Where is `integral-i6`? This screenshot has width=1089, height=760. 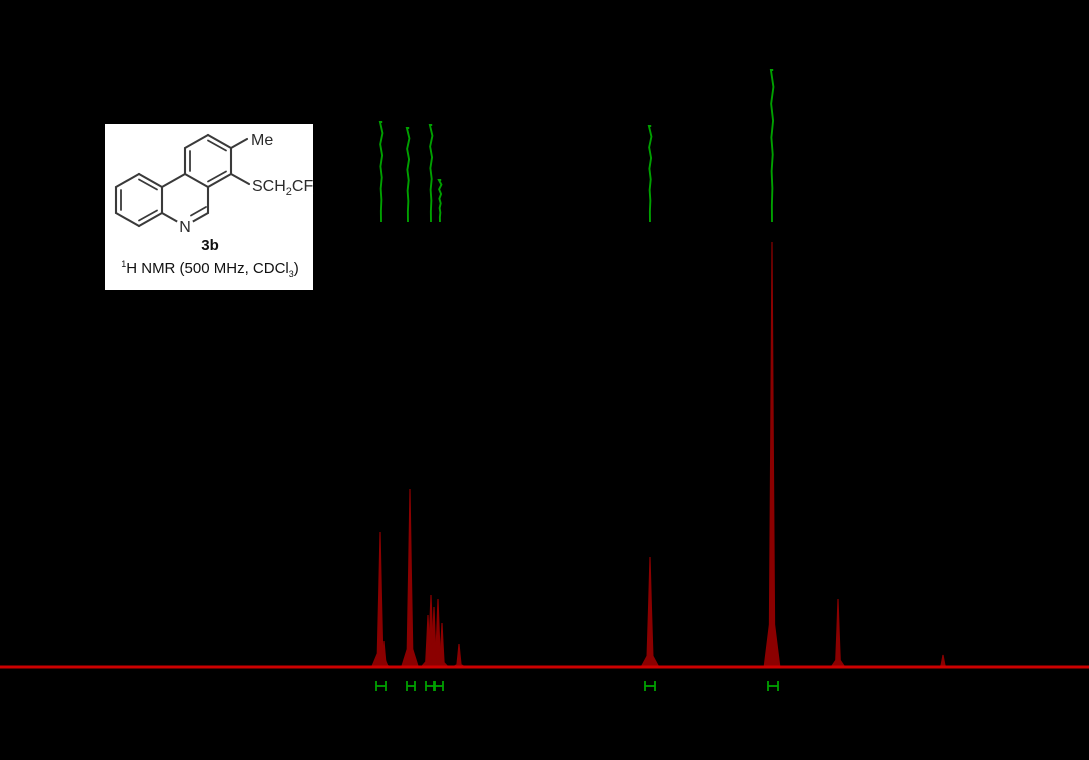
integral-i6 is located at coordinates (772, 146).